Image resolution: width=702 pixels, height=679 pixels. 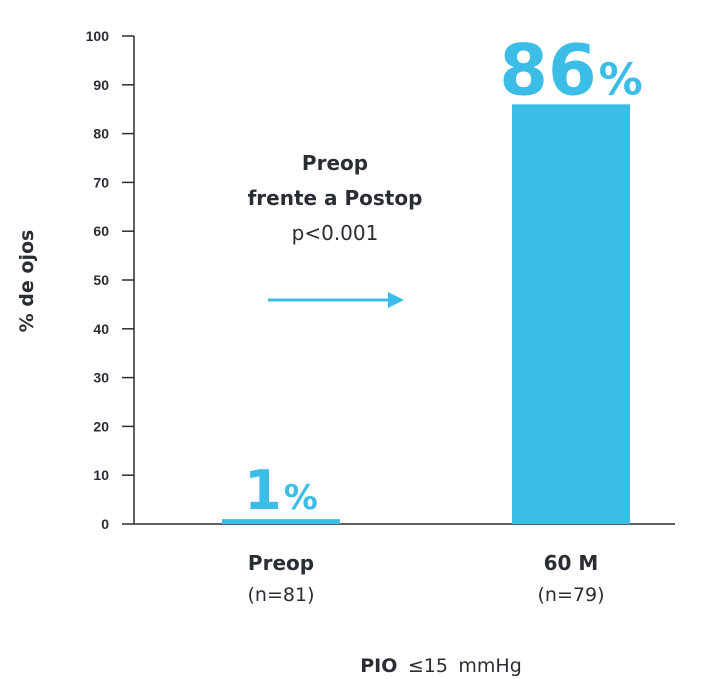 I want to click on y-tick-label: 40, so click(x=101, y=329).